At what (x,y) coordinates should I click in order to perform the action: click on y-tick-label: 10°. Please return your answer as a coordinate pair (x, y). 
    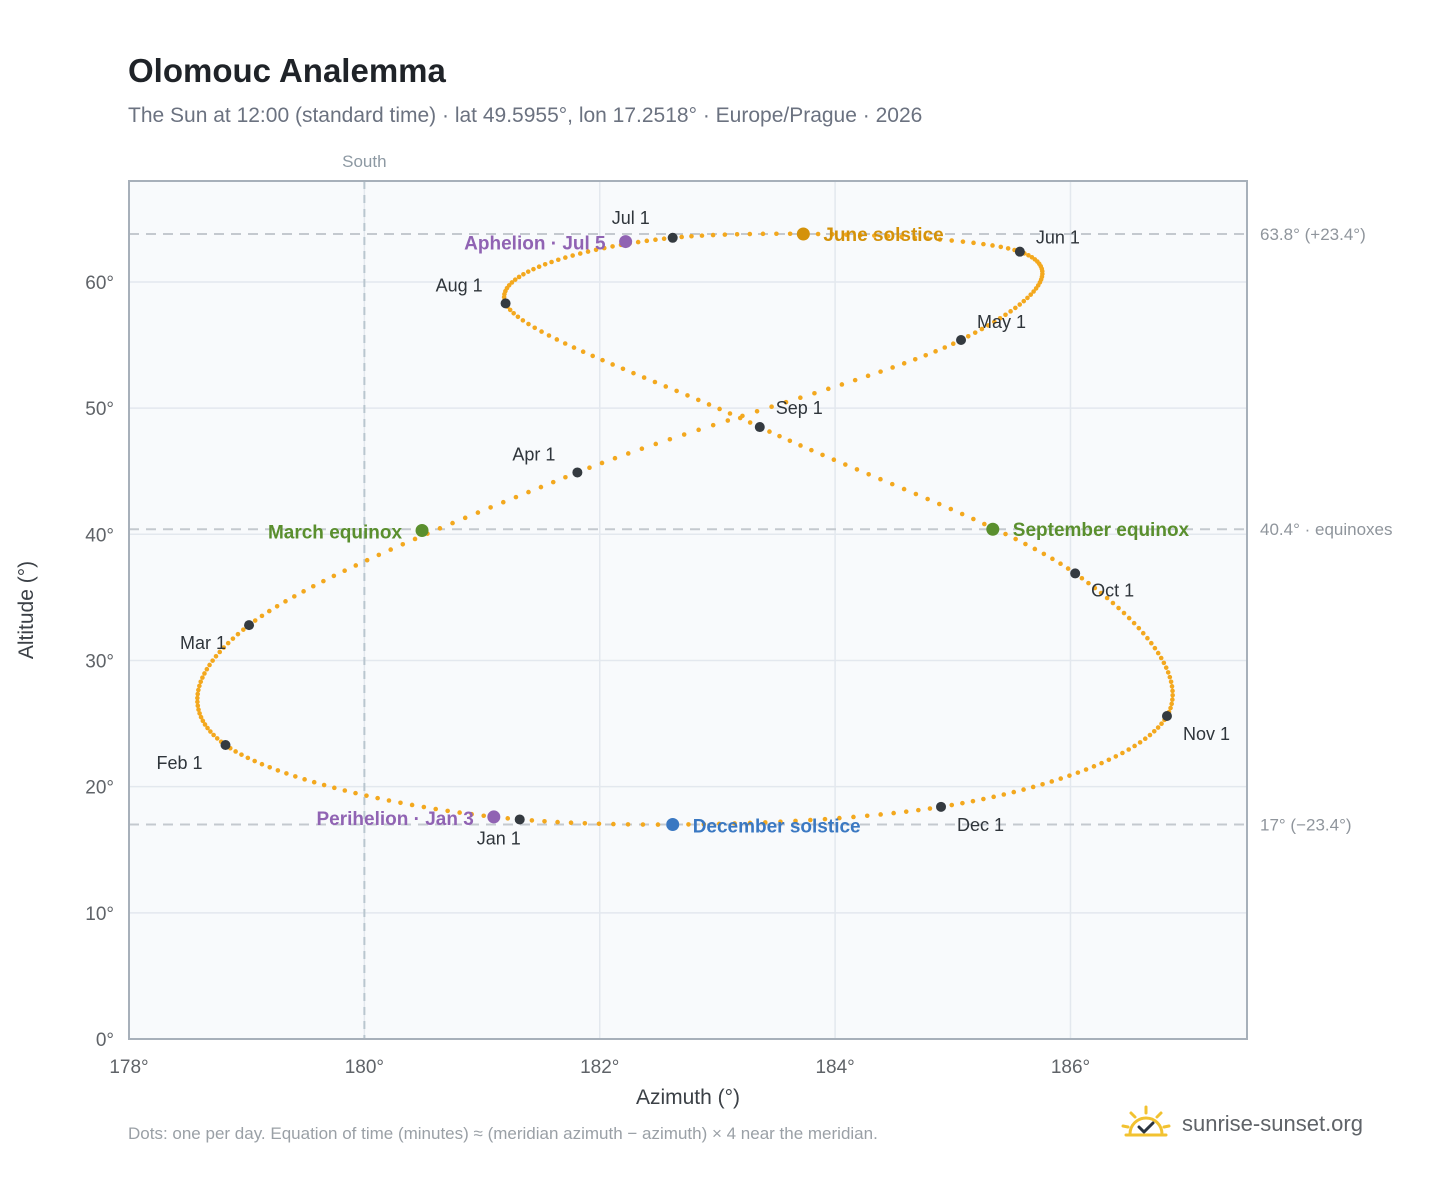
    Looking at the image, I should click on (99, 914).